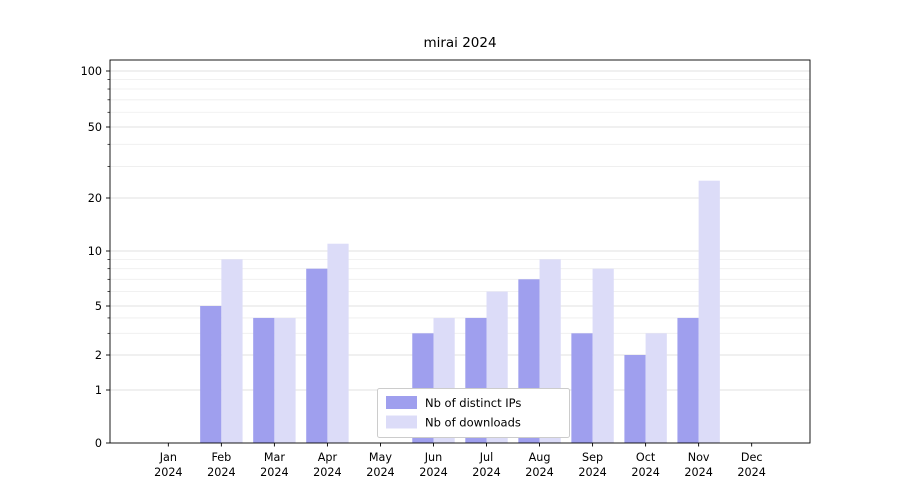 The width and height of the screenshot is (900, 504). What do you see at coordinates (592, 457) in the screenshot?
I see `x-tick-label-month: Sep` at bounding box center [592, 457].